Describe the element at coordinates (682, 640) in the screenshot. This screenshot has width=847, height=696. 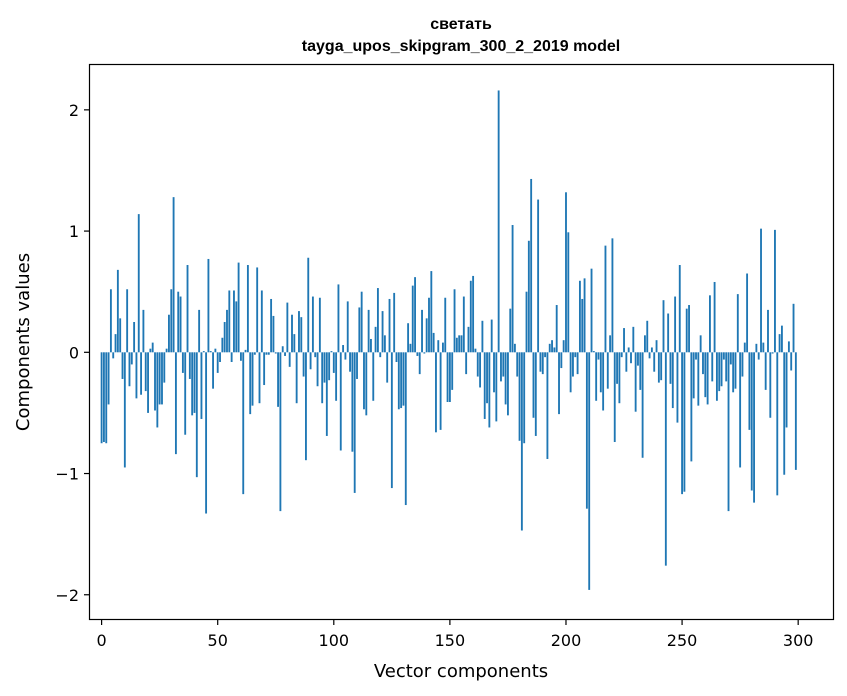
I see `x-tick-label-250: 250` at that location.